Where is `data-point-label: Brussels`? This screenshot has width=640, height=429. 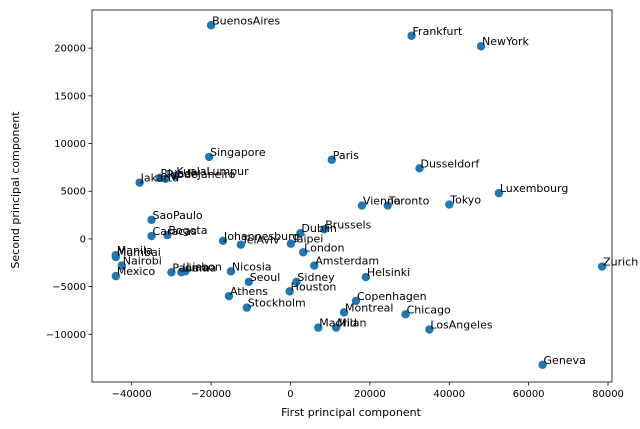
data-point-label: Brussels is located at coordinates (348, 224).